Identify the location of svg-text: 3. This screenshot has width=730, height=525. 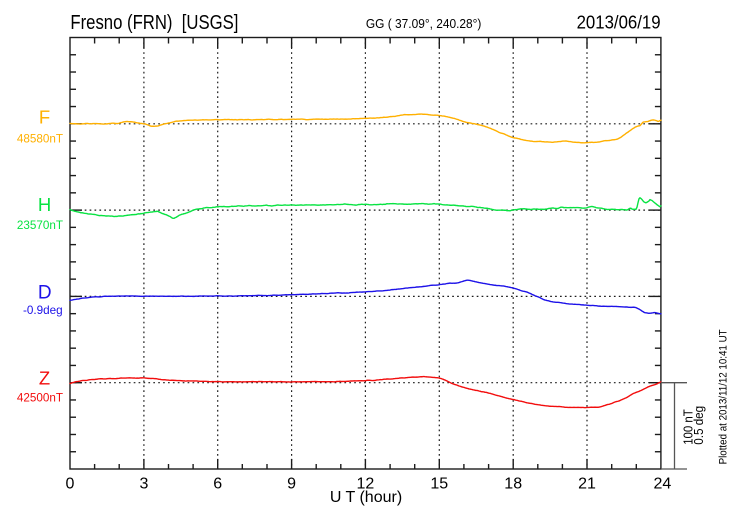
(143, 484).